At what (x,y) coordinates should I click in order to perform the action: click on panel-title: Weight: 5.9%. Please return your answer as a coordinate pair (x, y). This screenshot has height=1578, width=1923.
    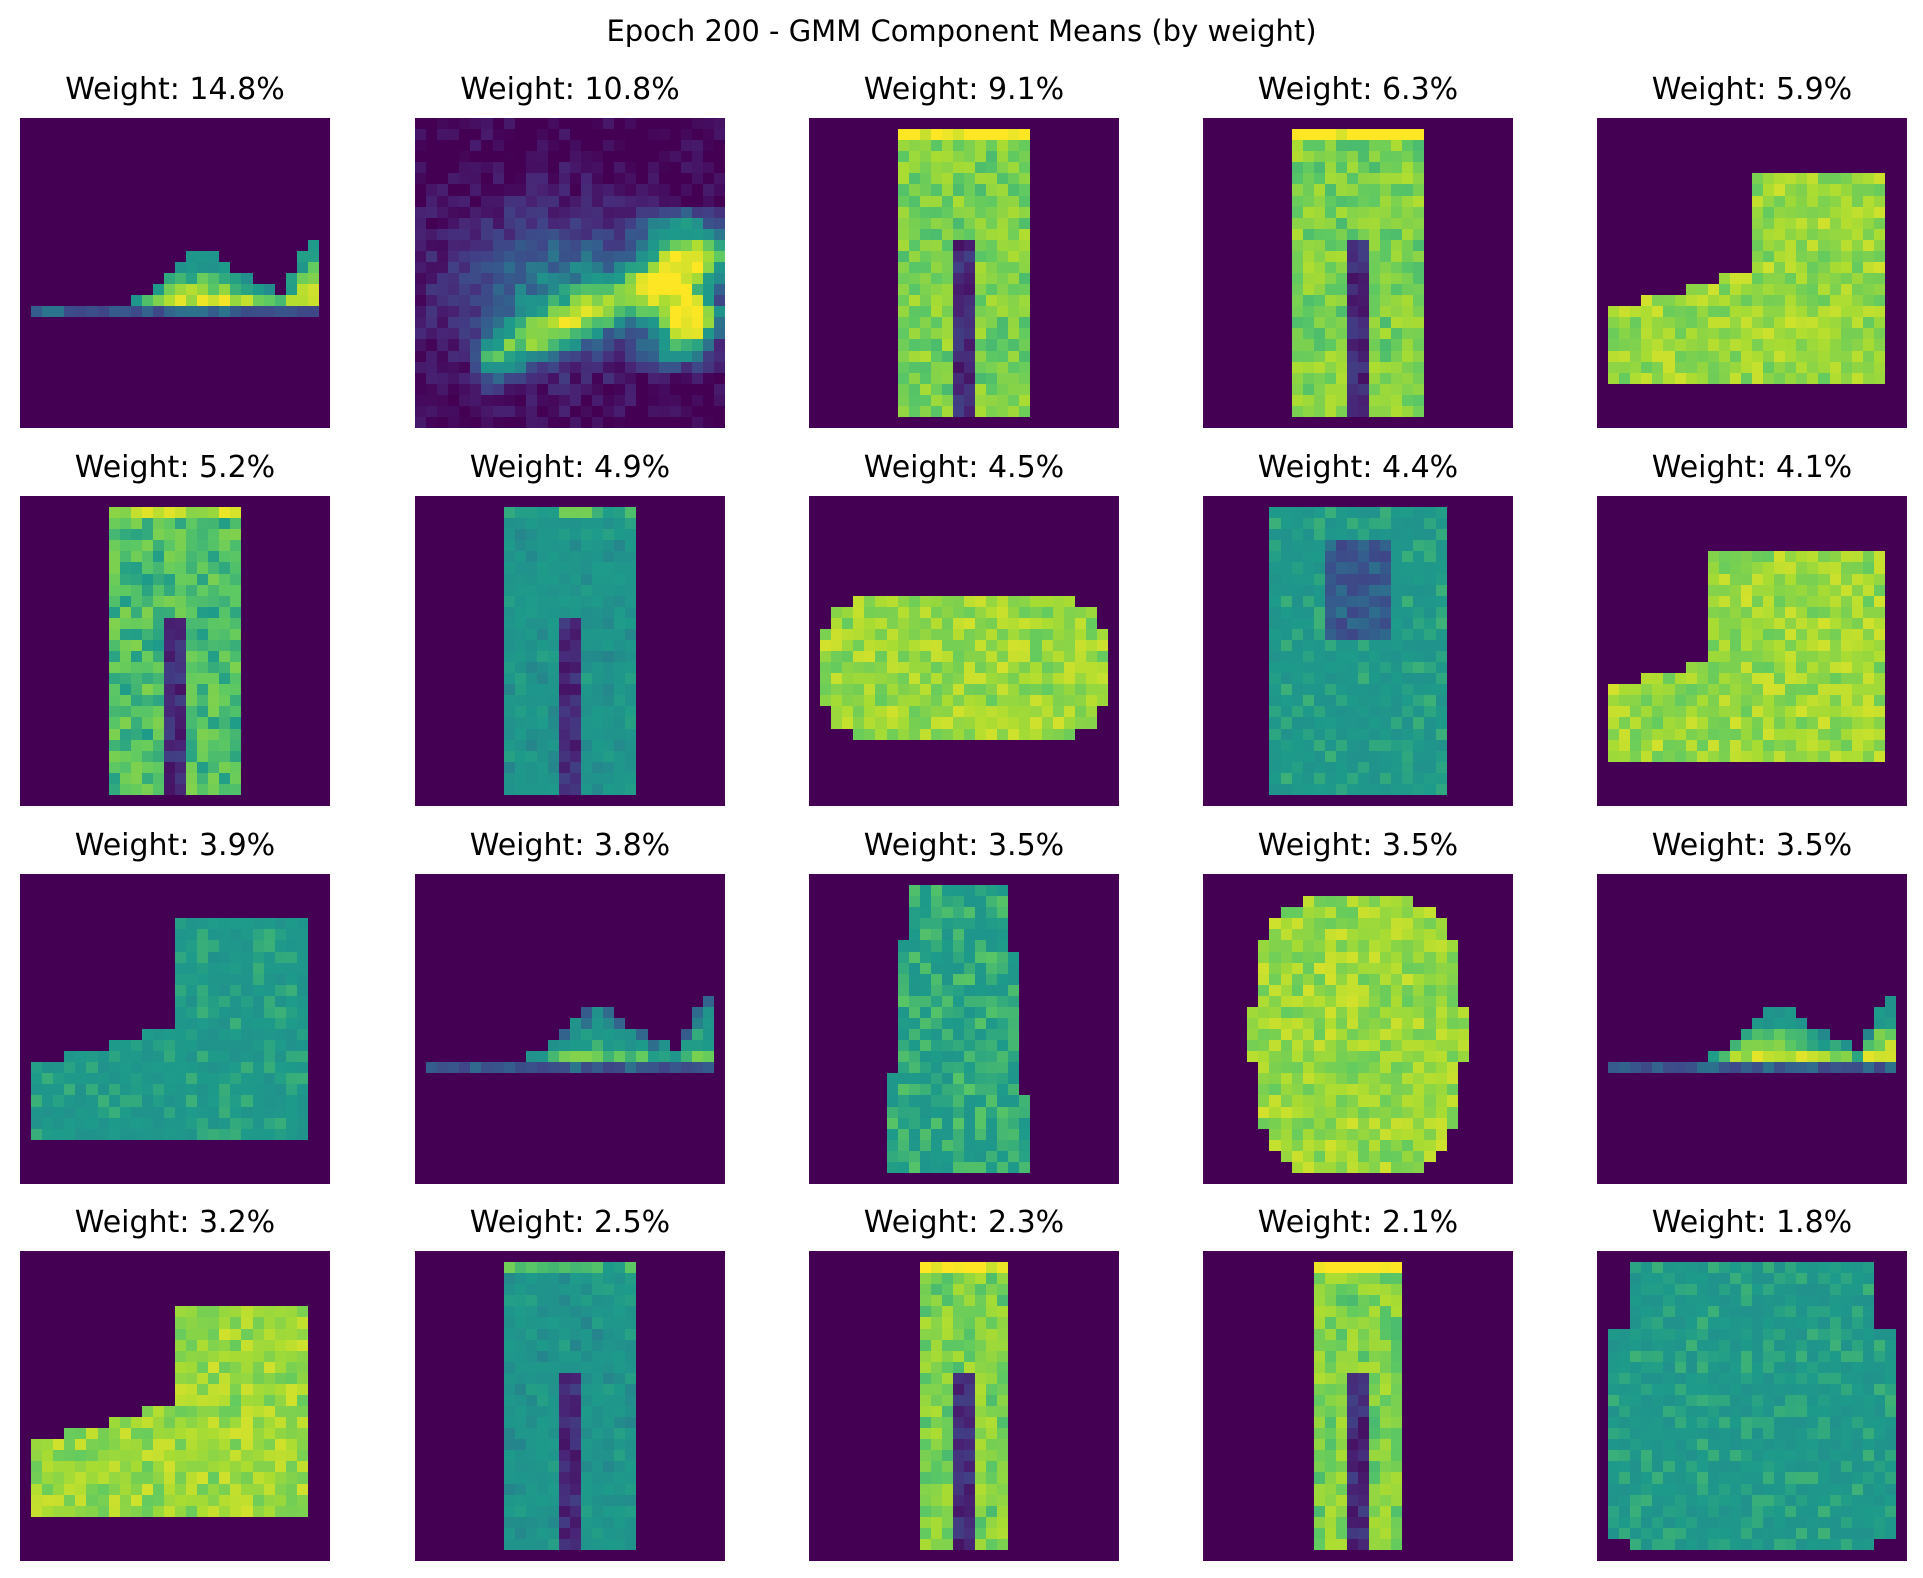
    Looking at the image, I should click on (1752, 89).